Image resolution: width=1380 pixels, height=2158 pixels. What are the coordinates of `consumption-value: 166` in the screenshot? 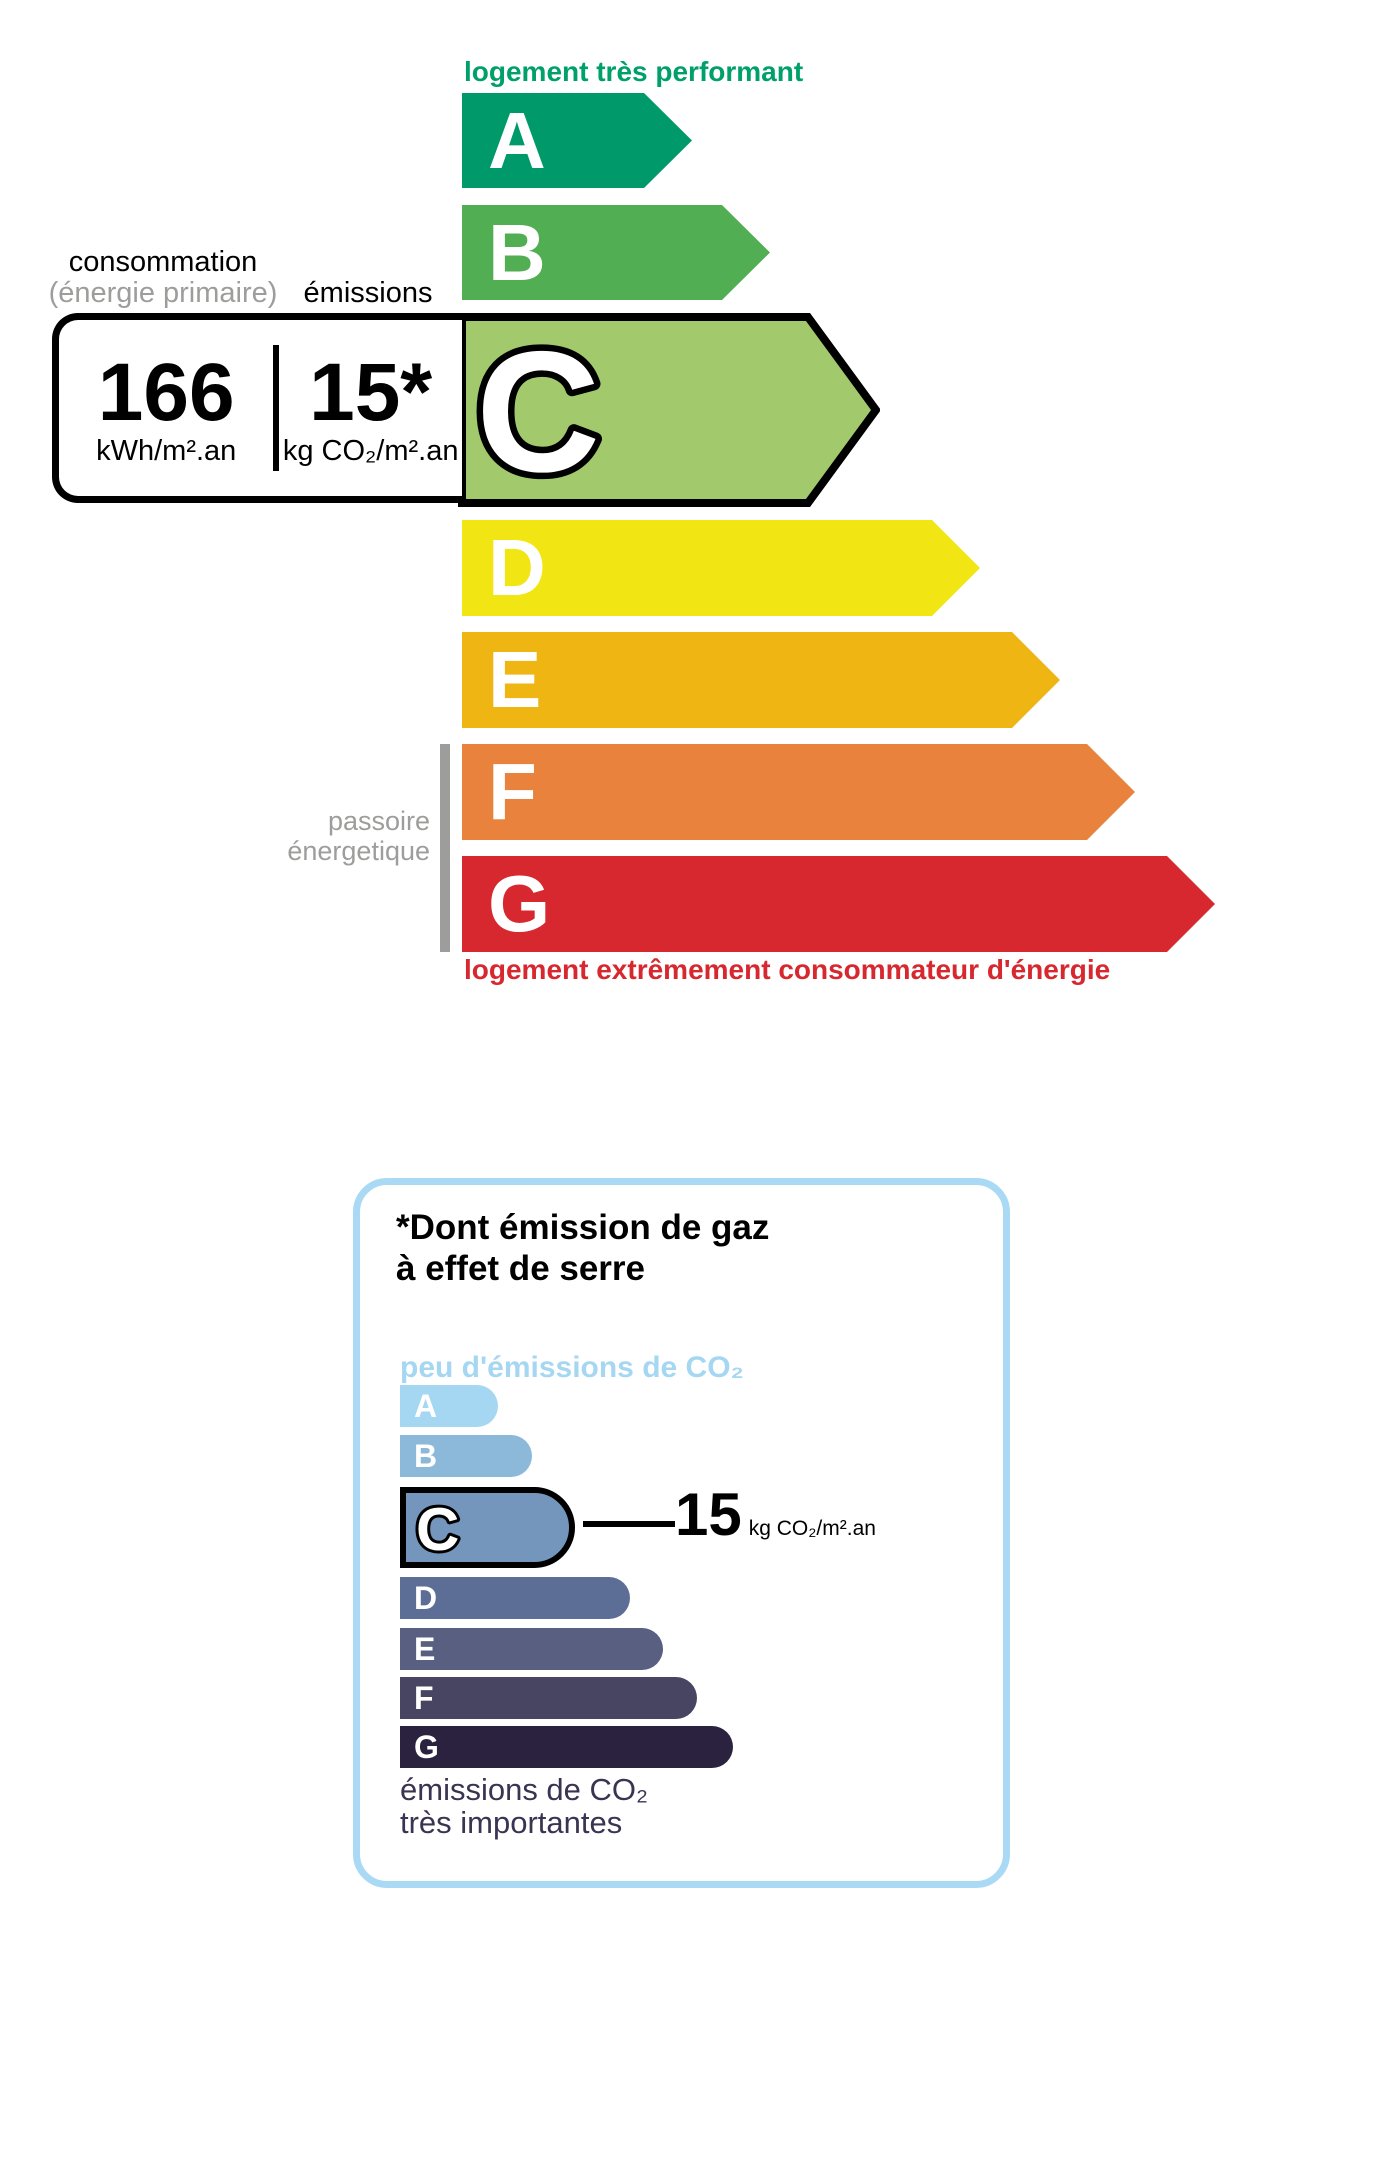 It's located at (166, 392).